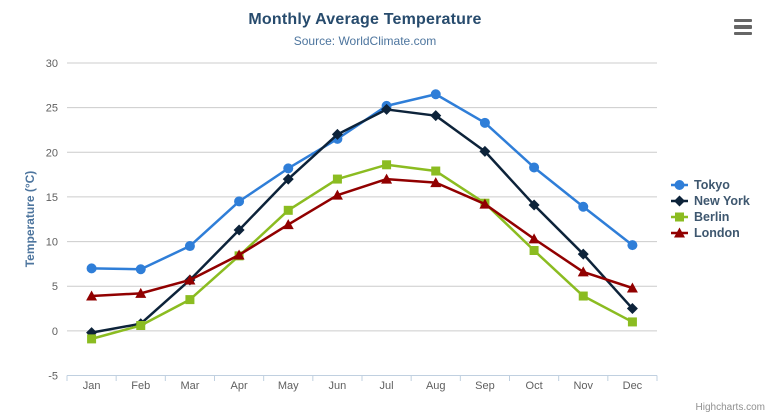 The width and height of the screenshot is (769, 416). What do you see at coordinates (288, 179) in the screenshot?
I see `marker-new-york-may` at bounding box center [288, 179].